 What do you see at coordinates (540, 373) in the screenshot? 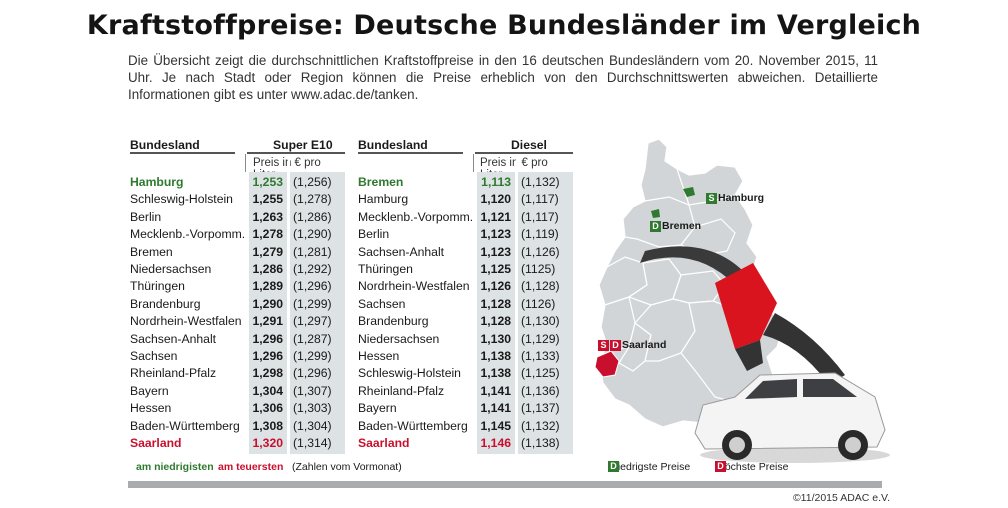
I see `diesel-prev-cell: (1,125)` at bounding box center [540, 373].